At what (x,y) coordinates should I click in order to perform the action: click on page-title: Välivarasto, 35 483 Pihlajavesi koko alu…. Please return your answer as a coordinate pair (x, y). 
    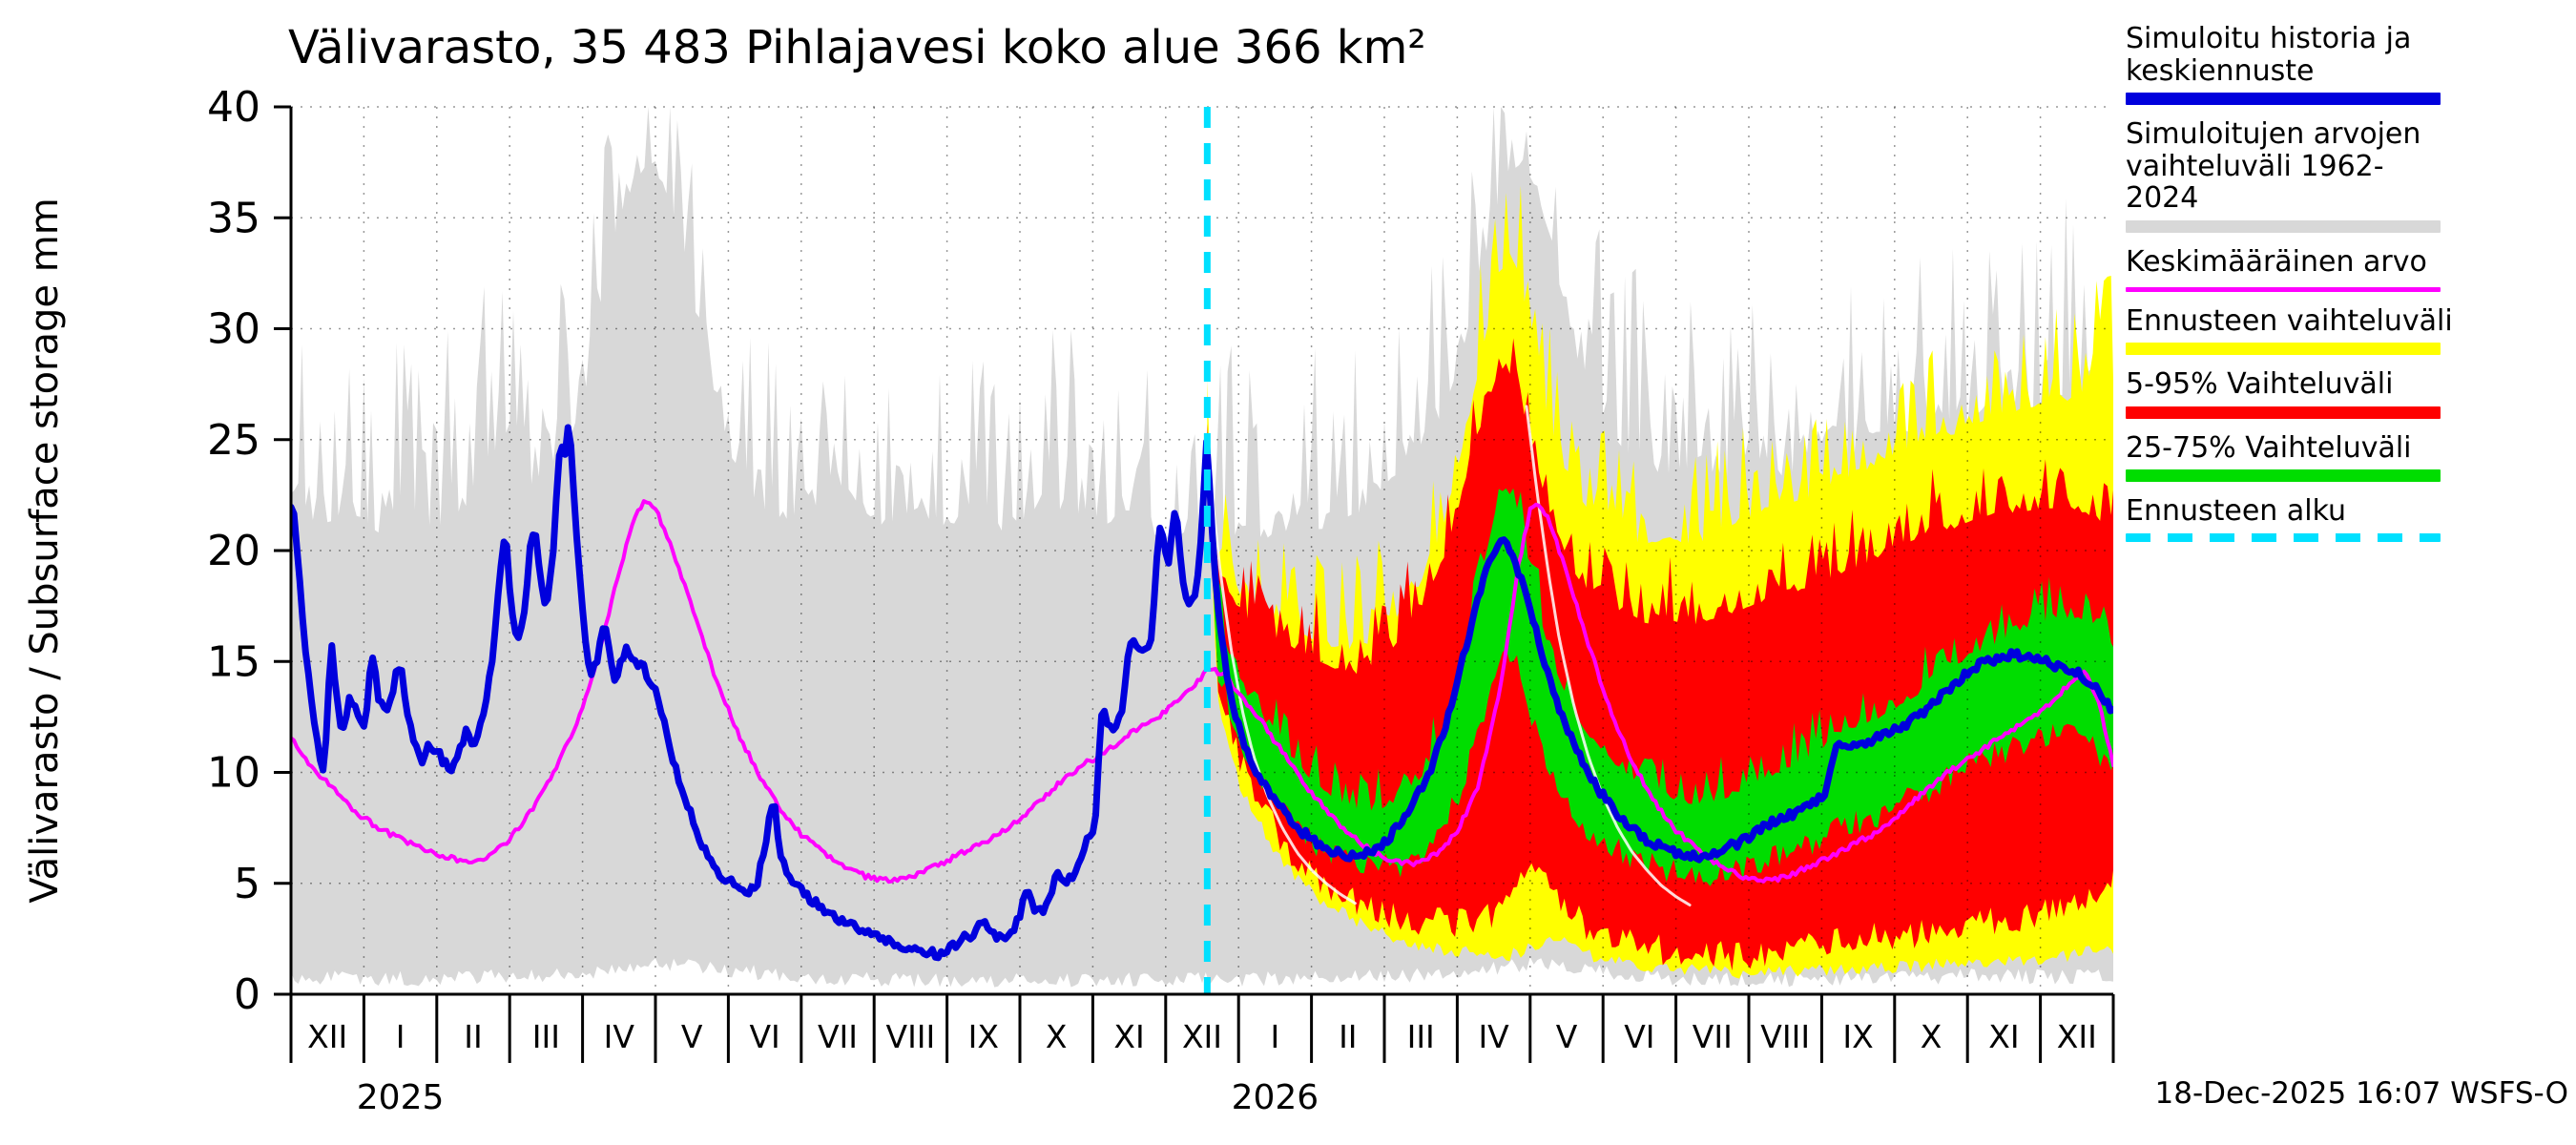
    Looking at the image, I should click on (857, 48).